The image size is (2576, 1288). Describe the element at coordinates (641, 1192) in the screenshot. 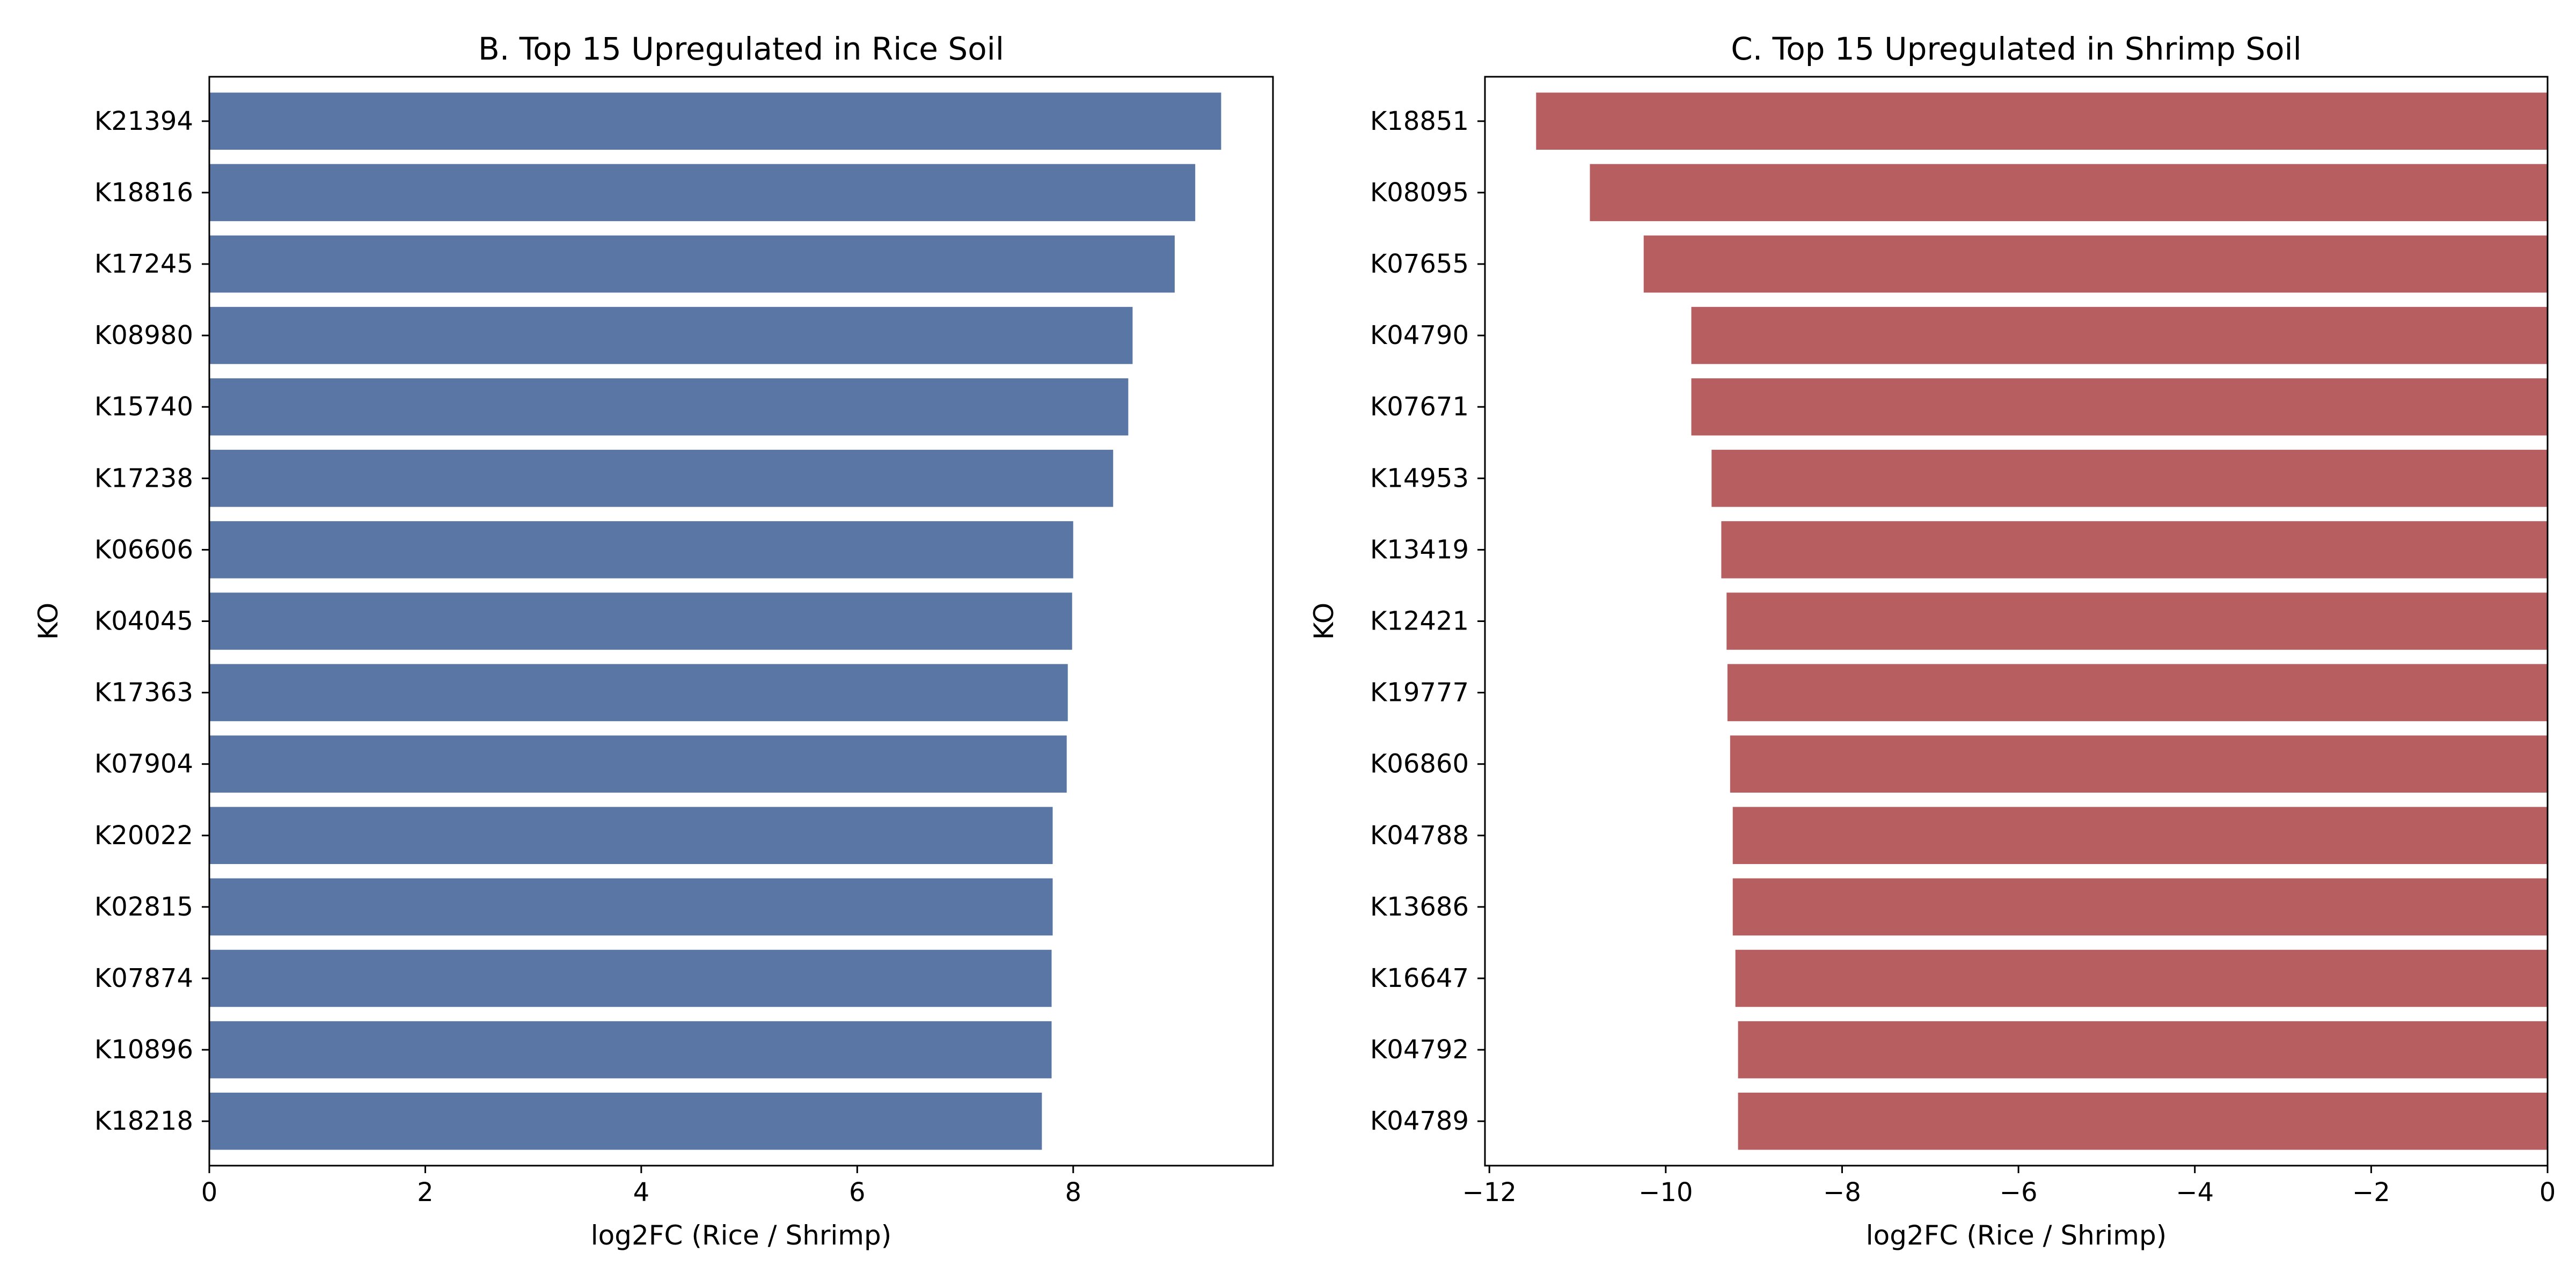

I see `x-tick-label: 4` at that location.